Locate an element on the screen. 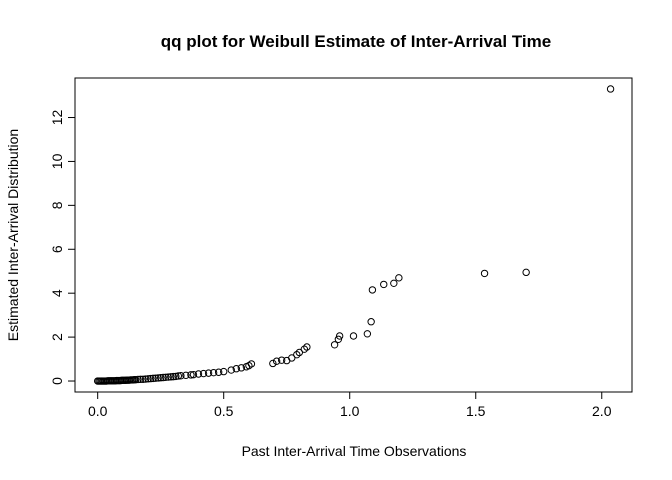  x-tick-label: 1.0 is located at coordinates (350, 411).